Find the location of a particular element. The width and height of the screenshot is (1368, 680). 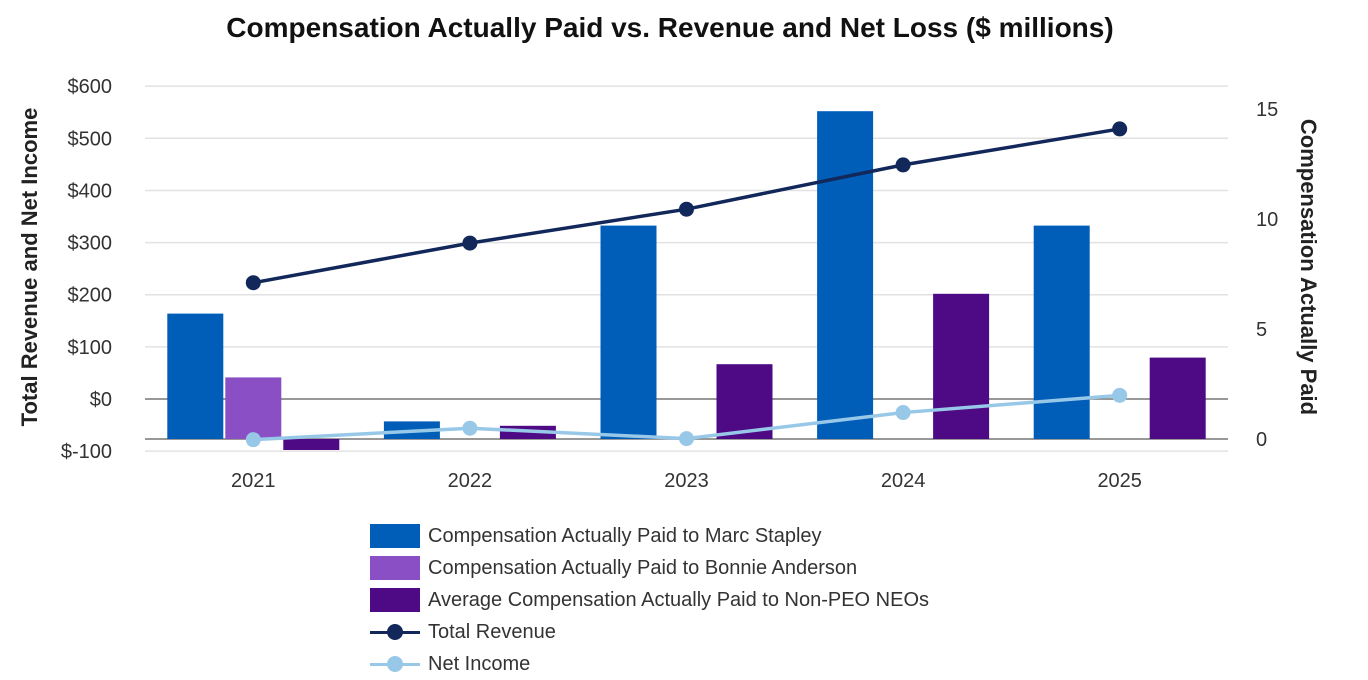

right-tick-label: 15 is located at coordinates (1267, 110).